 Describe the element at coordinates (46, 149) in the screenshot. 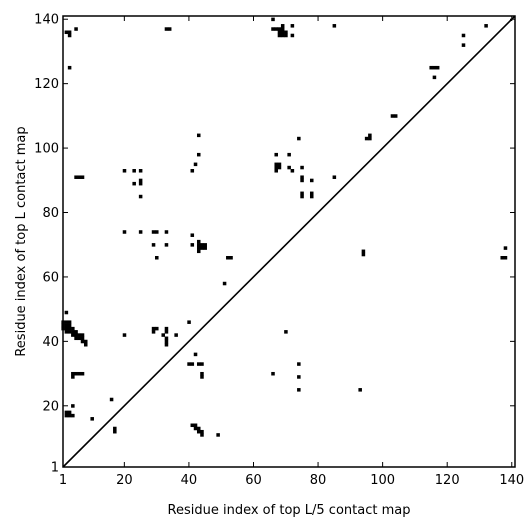

I see `y-tick-label: 100` at that location.